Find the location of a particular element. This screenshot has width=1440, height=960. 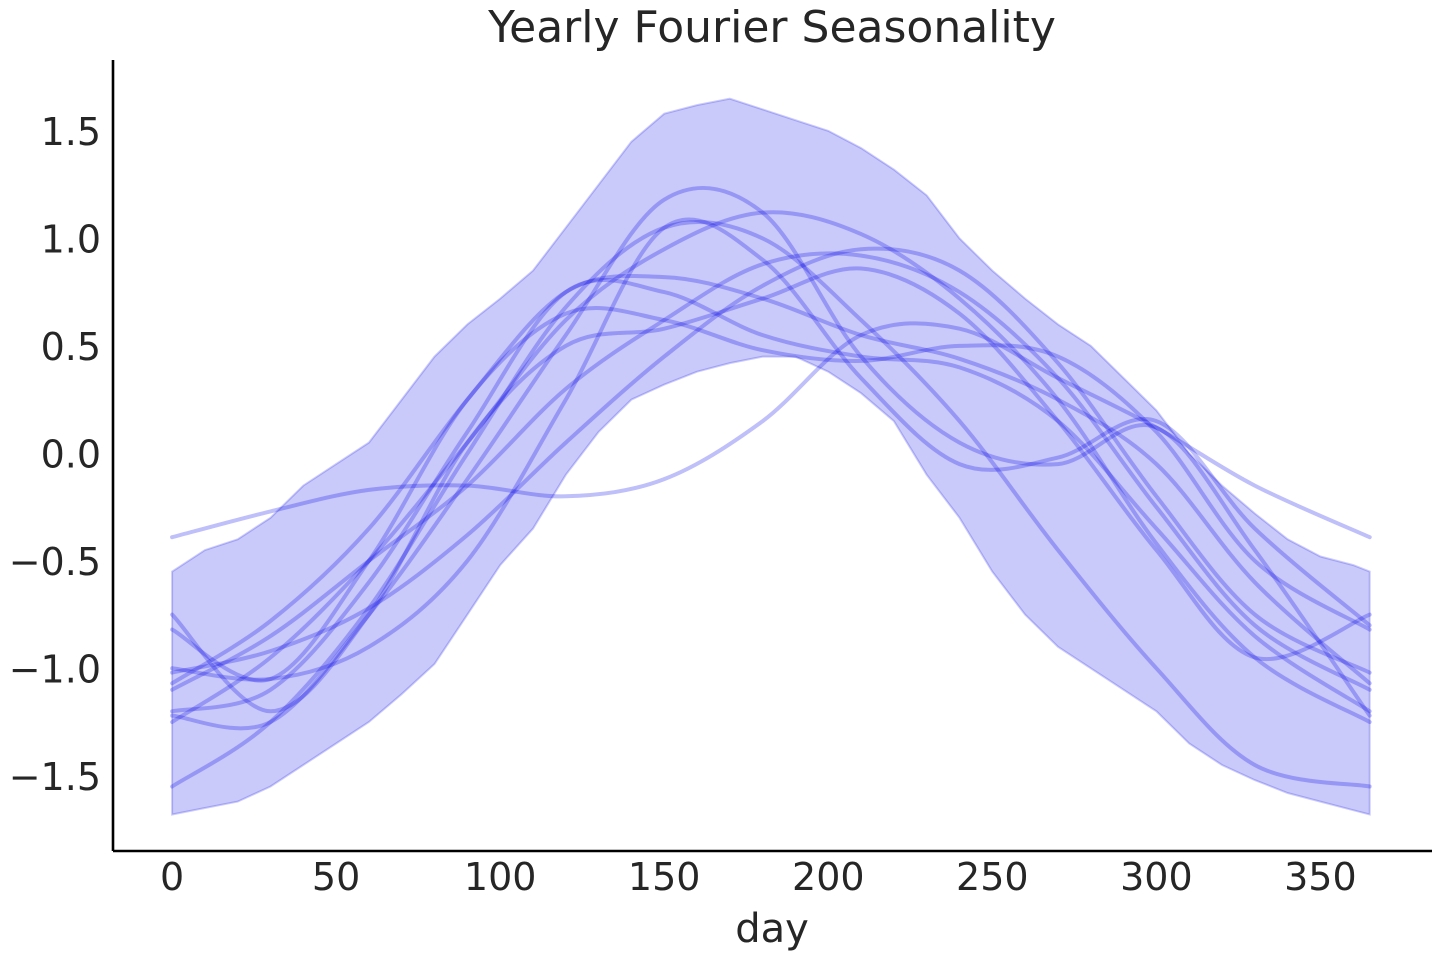

x-tick-label-150: 150 is located at coordinates (664, 877).